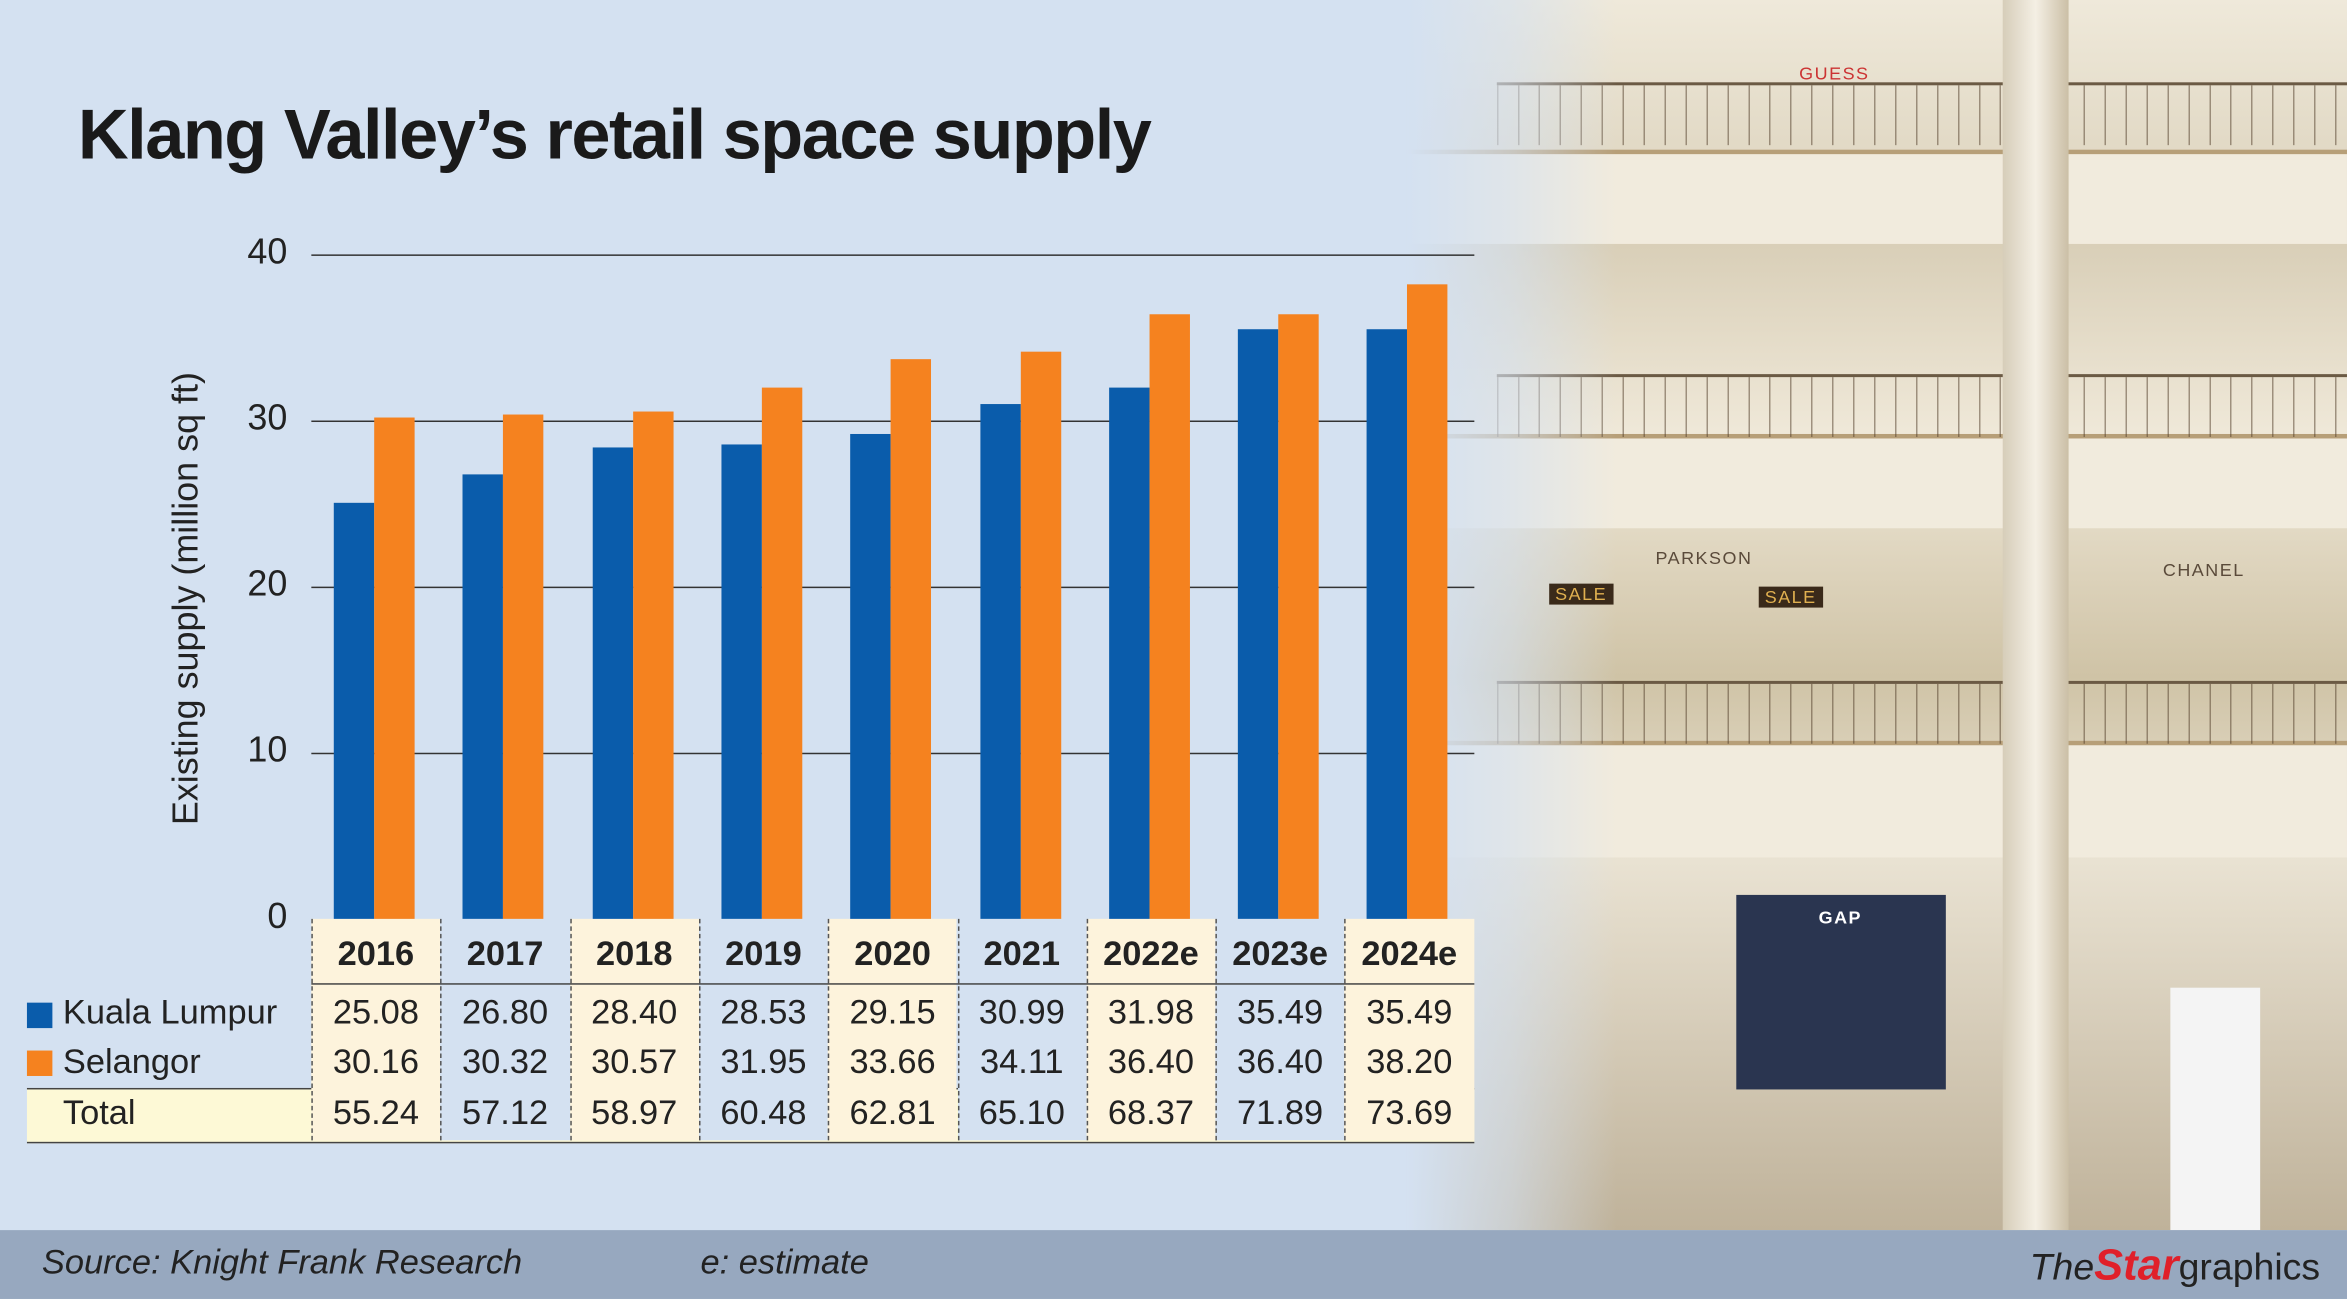 This screenshot has width=2347, height=1299. Describe the element at coordinates (893, 255) in the screenshot. I see `gridline` at that location.